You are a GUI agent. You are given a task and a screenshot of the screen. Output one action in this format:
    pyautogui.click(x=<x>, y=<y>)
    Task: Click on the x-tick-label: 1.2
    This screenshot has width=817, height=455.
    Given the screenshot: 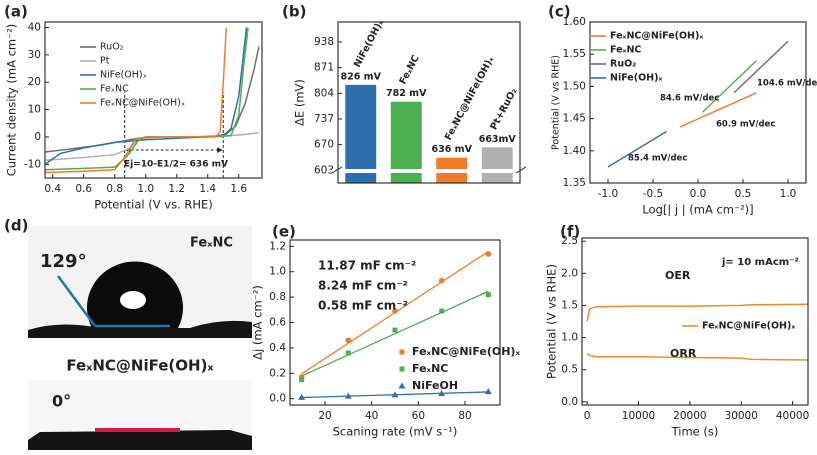 What is the action you would take?
    pyautogui.click(x=176, y=189)
    